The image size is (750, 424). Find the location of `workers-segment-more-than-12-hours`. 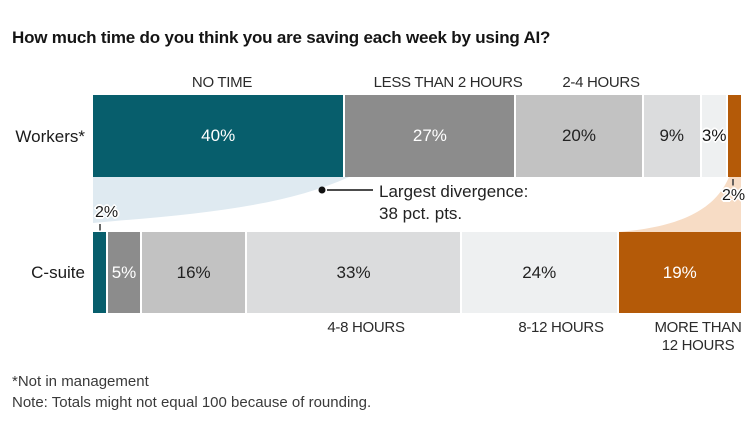

workers-segment-more-than-12-hours is located at coordinates (734, 136).